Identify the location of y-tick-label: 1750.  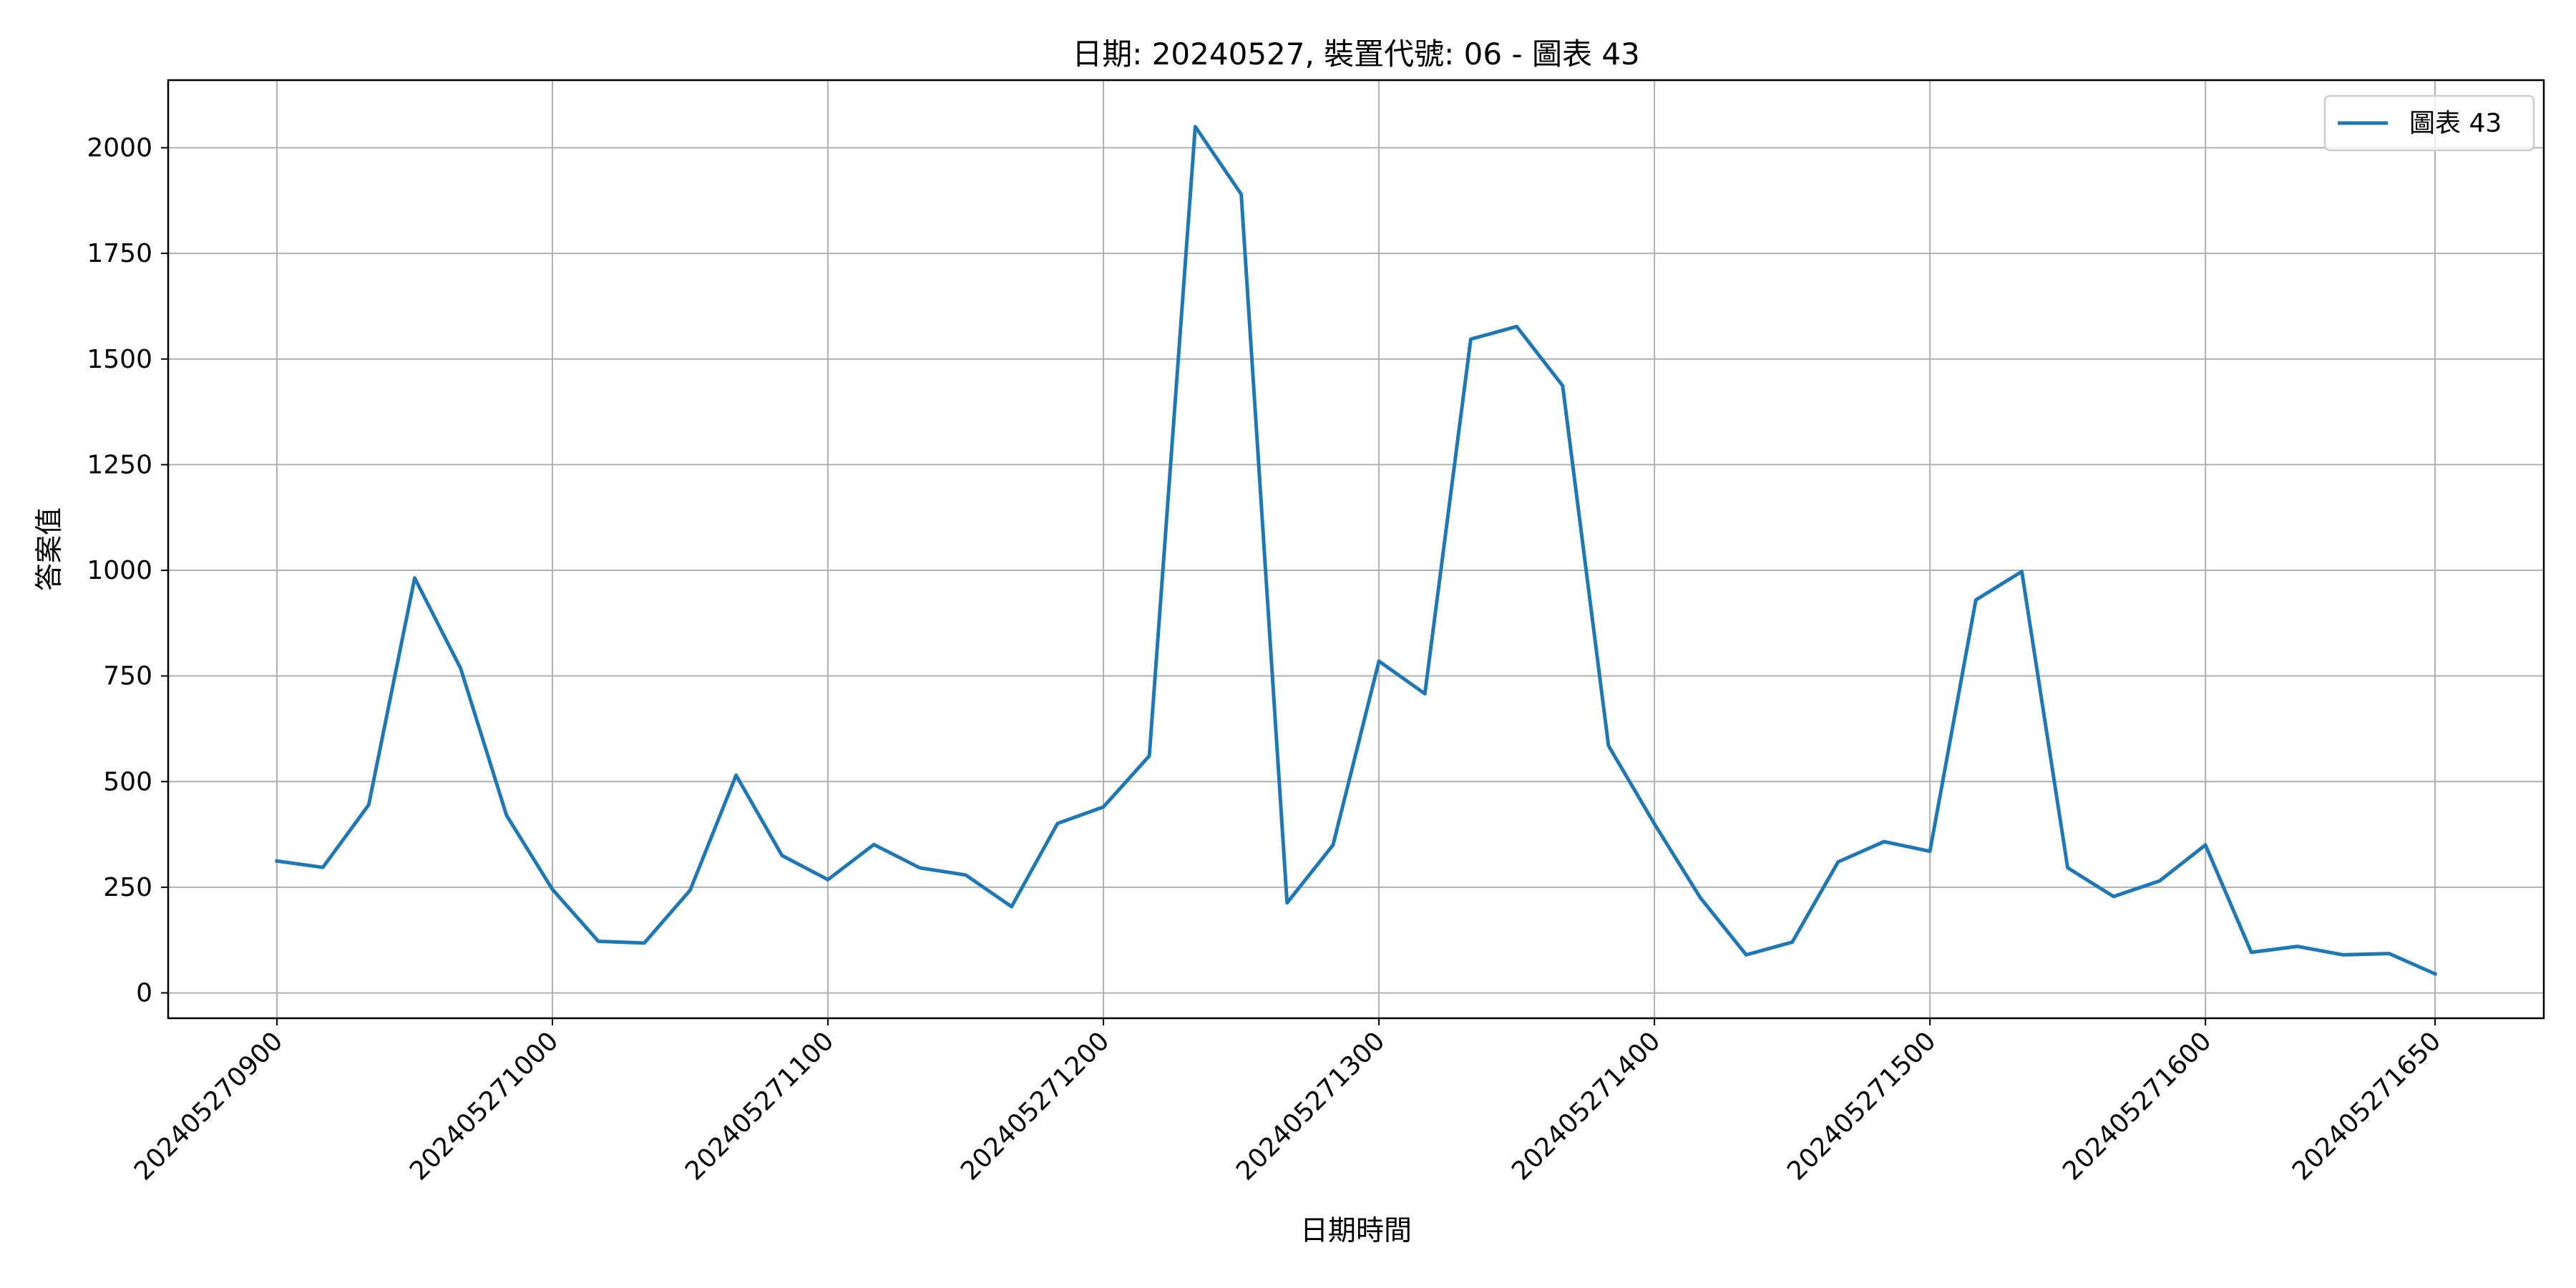
(119, 253).